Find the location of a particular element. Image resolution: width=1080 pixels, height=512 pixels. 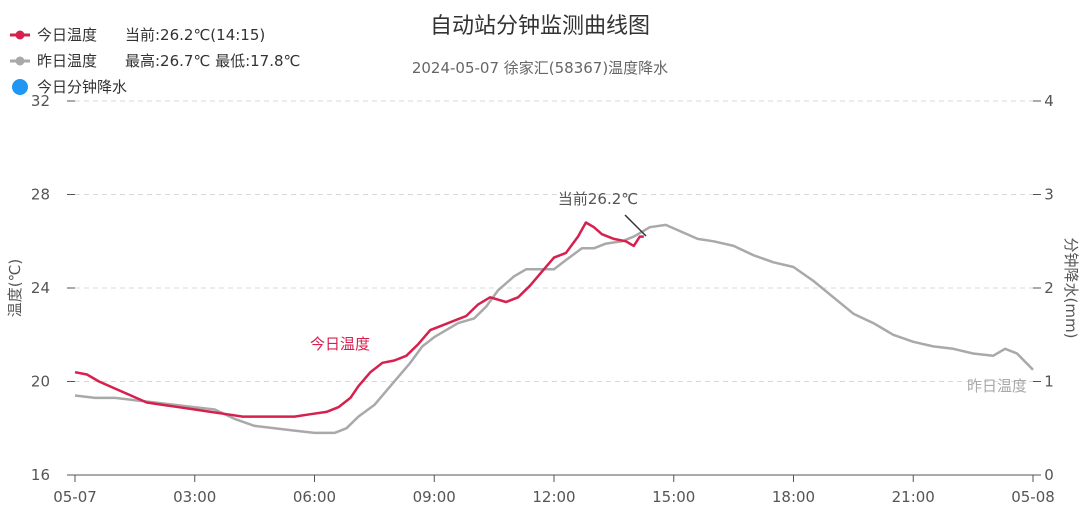

legend-label-today-precip: 今日分钟降水 is located at coordinates (82, 87).